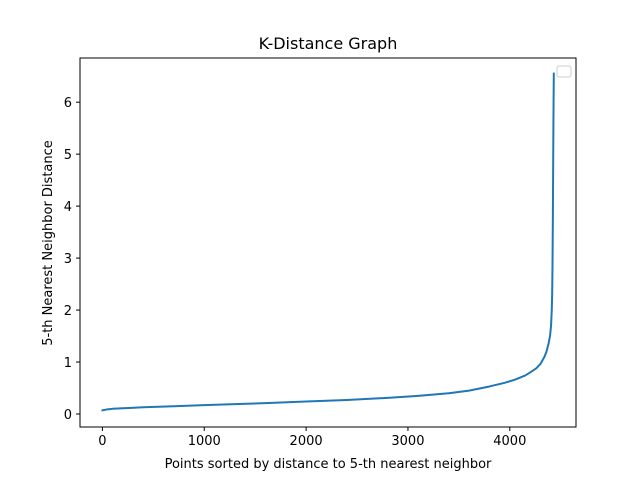 The width and height of the screenshot is (640, 480). What do you see at coordinates (68, 259) in the screenshot?
I see `y-tick-label-3: 3` at bounding box center [68, 259].